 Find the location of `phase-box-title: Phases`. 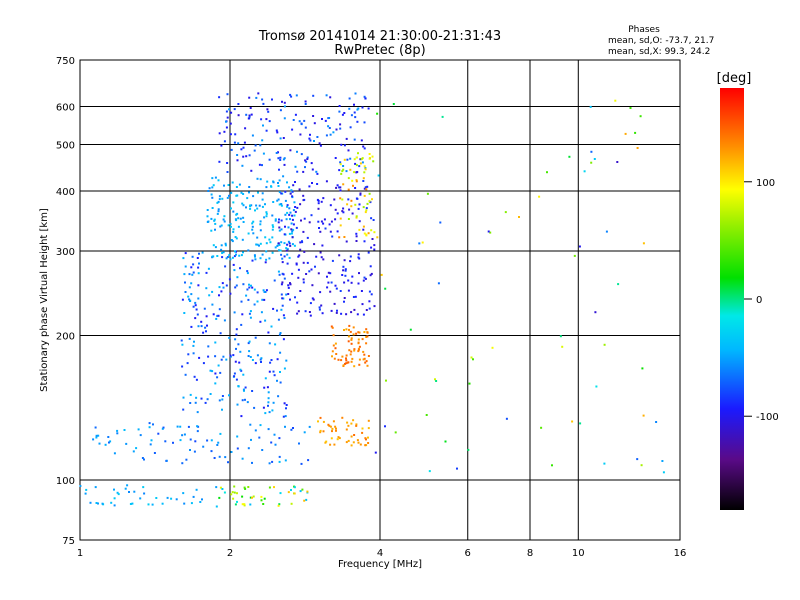

phase-box-title: Phases is located at coordinates (644, 30).